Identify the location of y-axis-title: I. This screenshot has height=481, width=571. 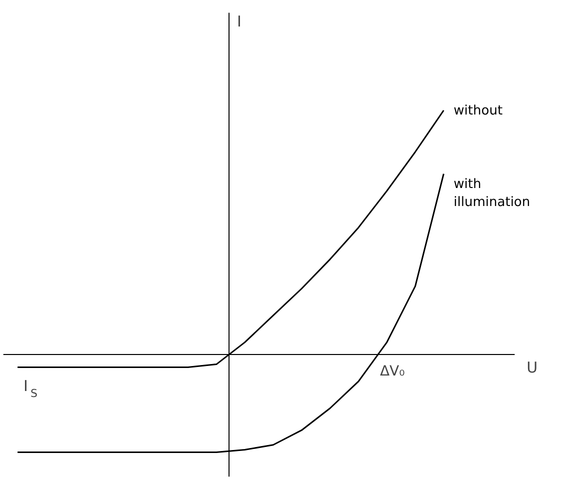
(26, 386).